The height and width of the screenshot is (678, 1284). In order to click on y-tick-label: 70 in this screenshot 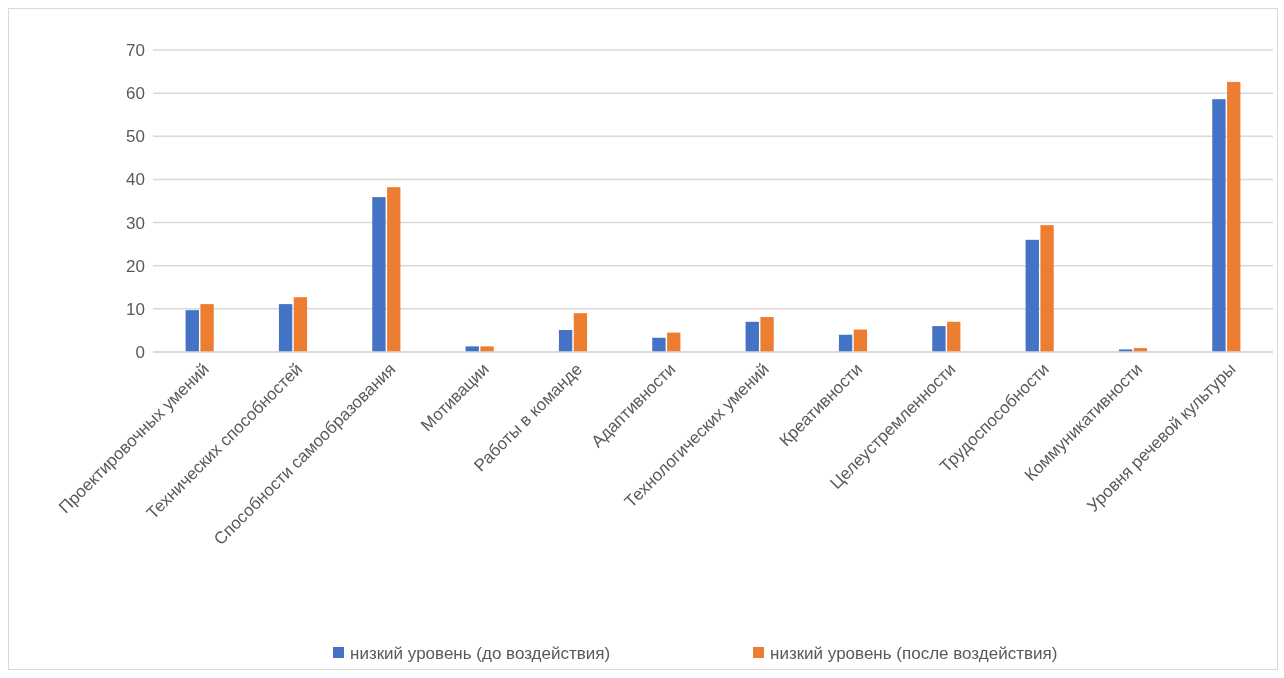, I will do `click(135, 50)`.